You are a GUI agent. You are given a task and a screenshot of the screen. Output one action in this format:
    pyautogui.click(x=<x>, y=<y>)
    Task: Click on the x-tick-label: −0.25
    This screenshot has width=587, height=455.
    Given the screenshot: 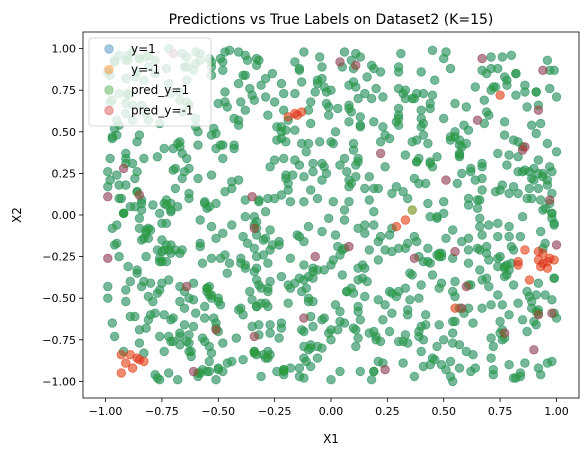 What is the action you would take?
    pyautogui.click(x=275, y=411)
    